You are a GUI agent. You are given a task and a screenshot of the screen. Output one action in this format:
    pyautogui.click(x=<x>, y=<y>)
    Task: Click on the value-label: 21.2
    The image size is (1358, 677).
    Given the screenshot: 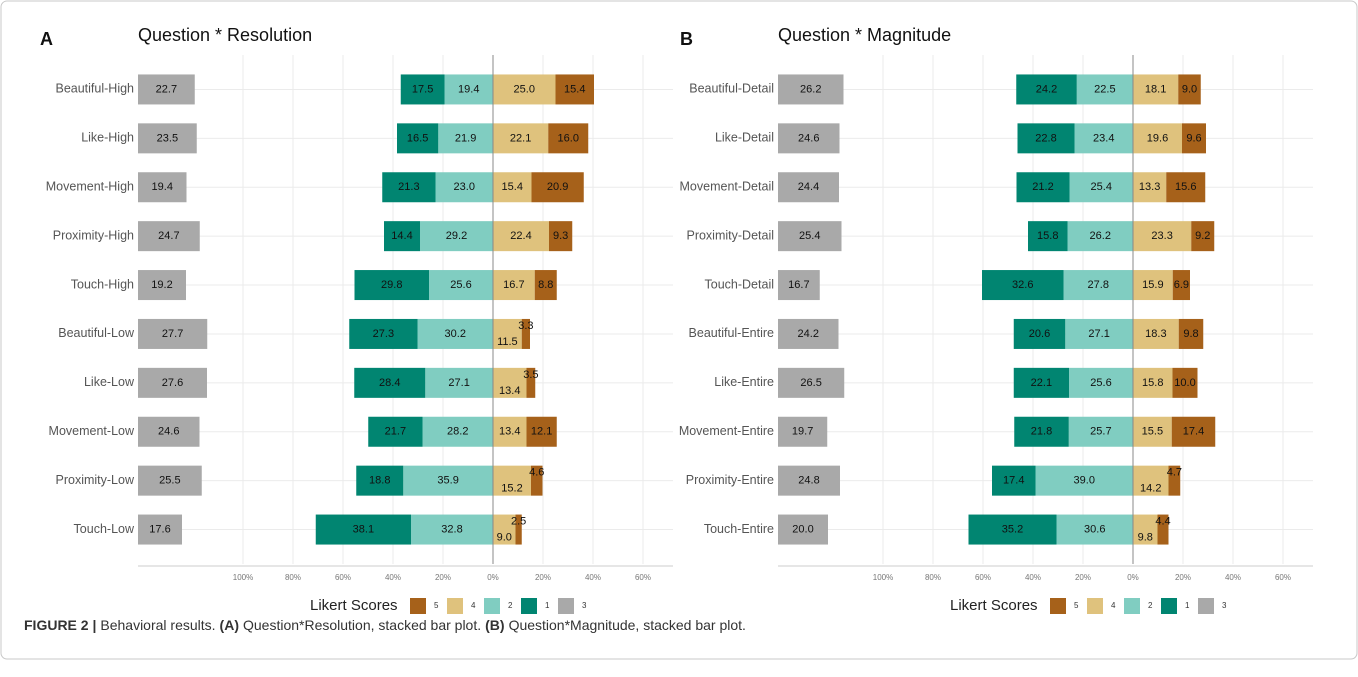 What is the action you would take?
    pyautogui.click(x=1042, y=187)
    